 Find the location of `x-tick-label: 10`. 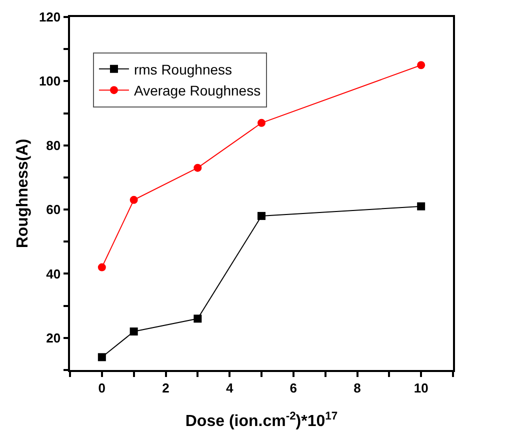

x-tick-label: 10 is located at coordinates (421, 388).